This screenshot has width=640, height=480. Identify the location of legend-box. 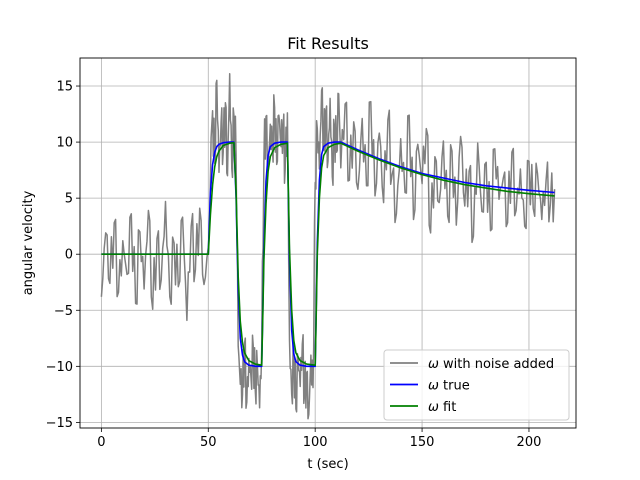
(476, 385).